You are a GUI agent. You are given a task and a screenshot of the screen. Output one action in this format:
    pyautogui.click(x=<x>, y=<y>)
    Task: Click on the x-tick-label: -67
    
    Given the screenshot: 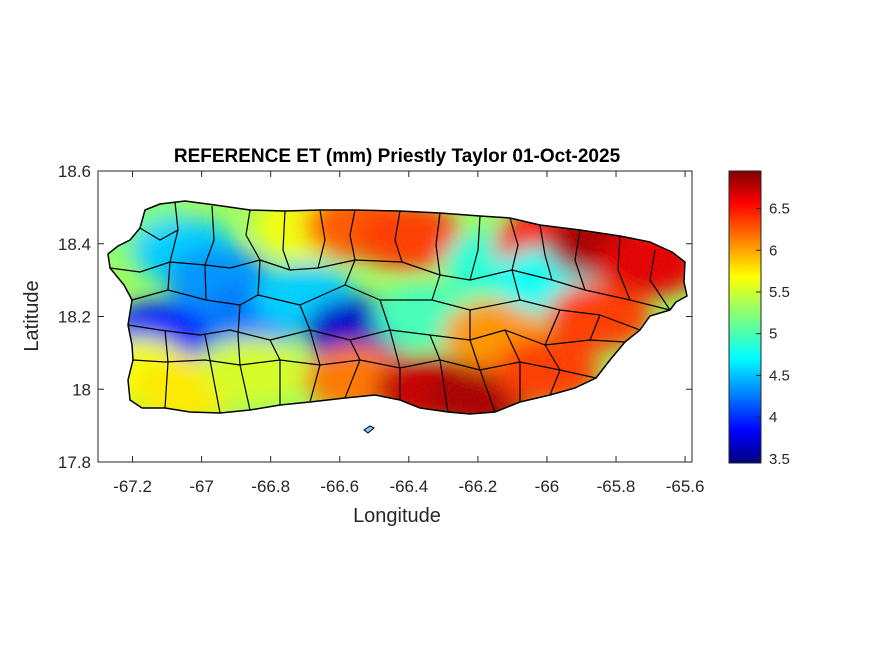 What is the action you would take?
    pyautogui.click(x=201, y=486)
    